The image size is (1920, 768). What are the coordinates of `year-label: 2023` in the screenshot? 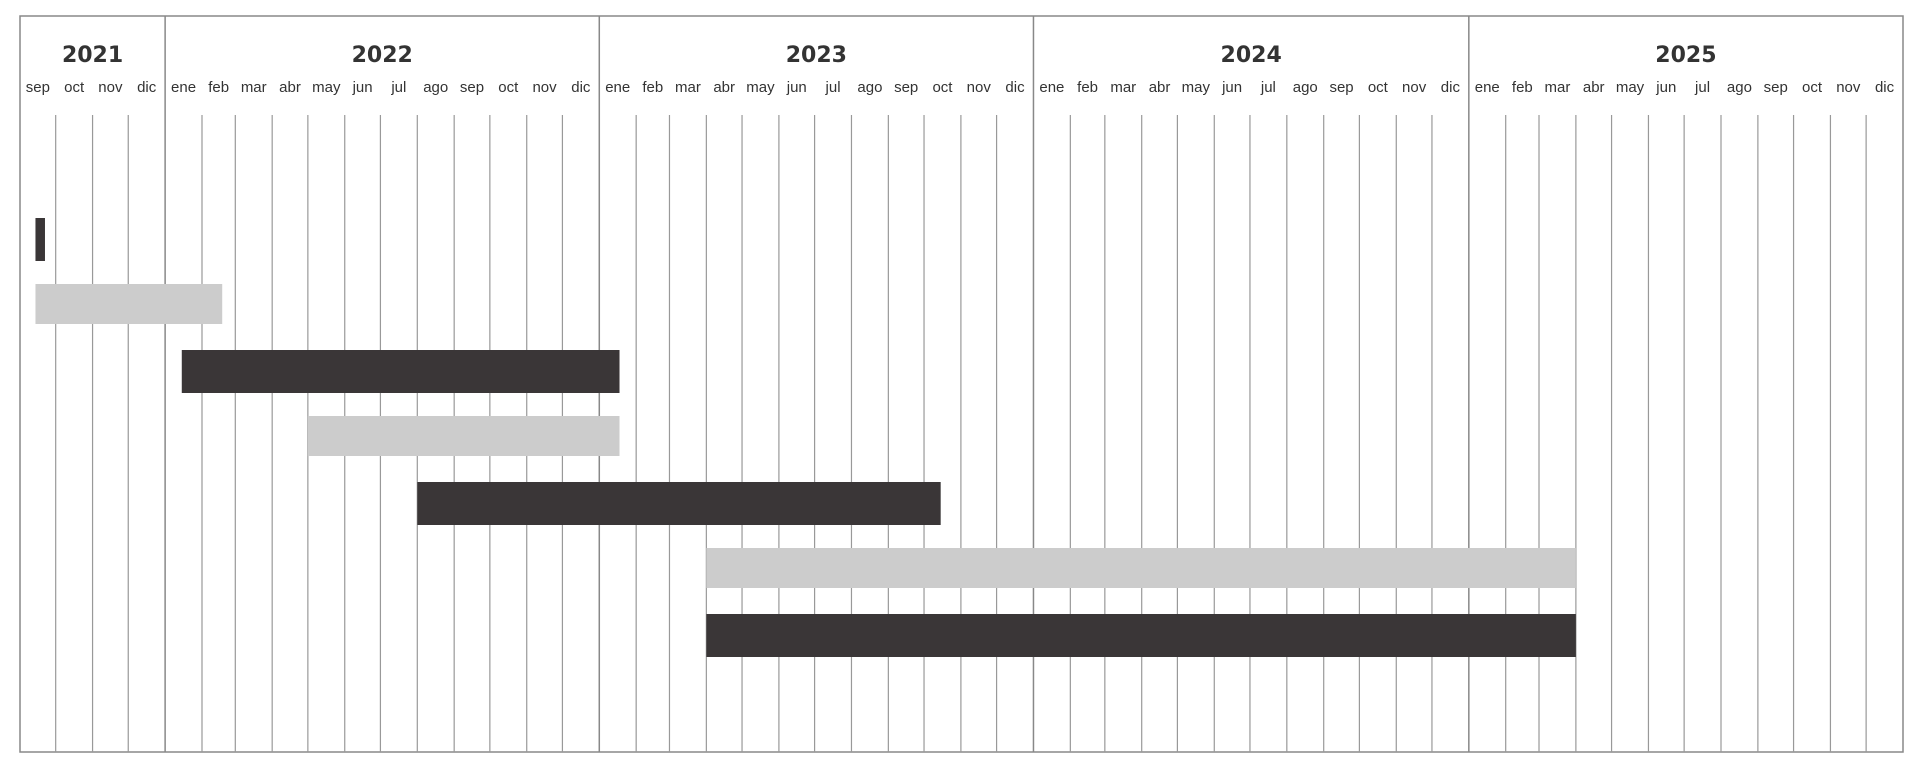 It's located at (816, 55).